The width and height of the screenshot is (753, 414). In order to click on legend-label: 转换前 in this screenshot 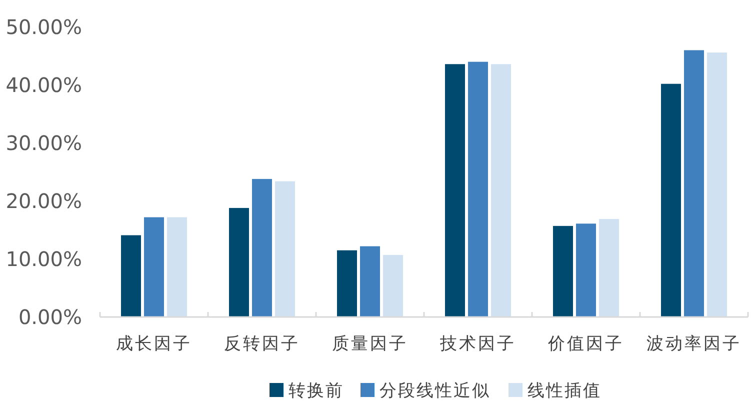, I will do `click(316, 391)`.